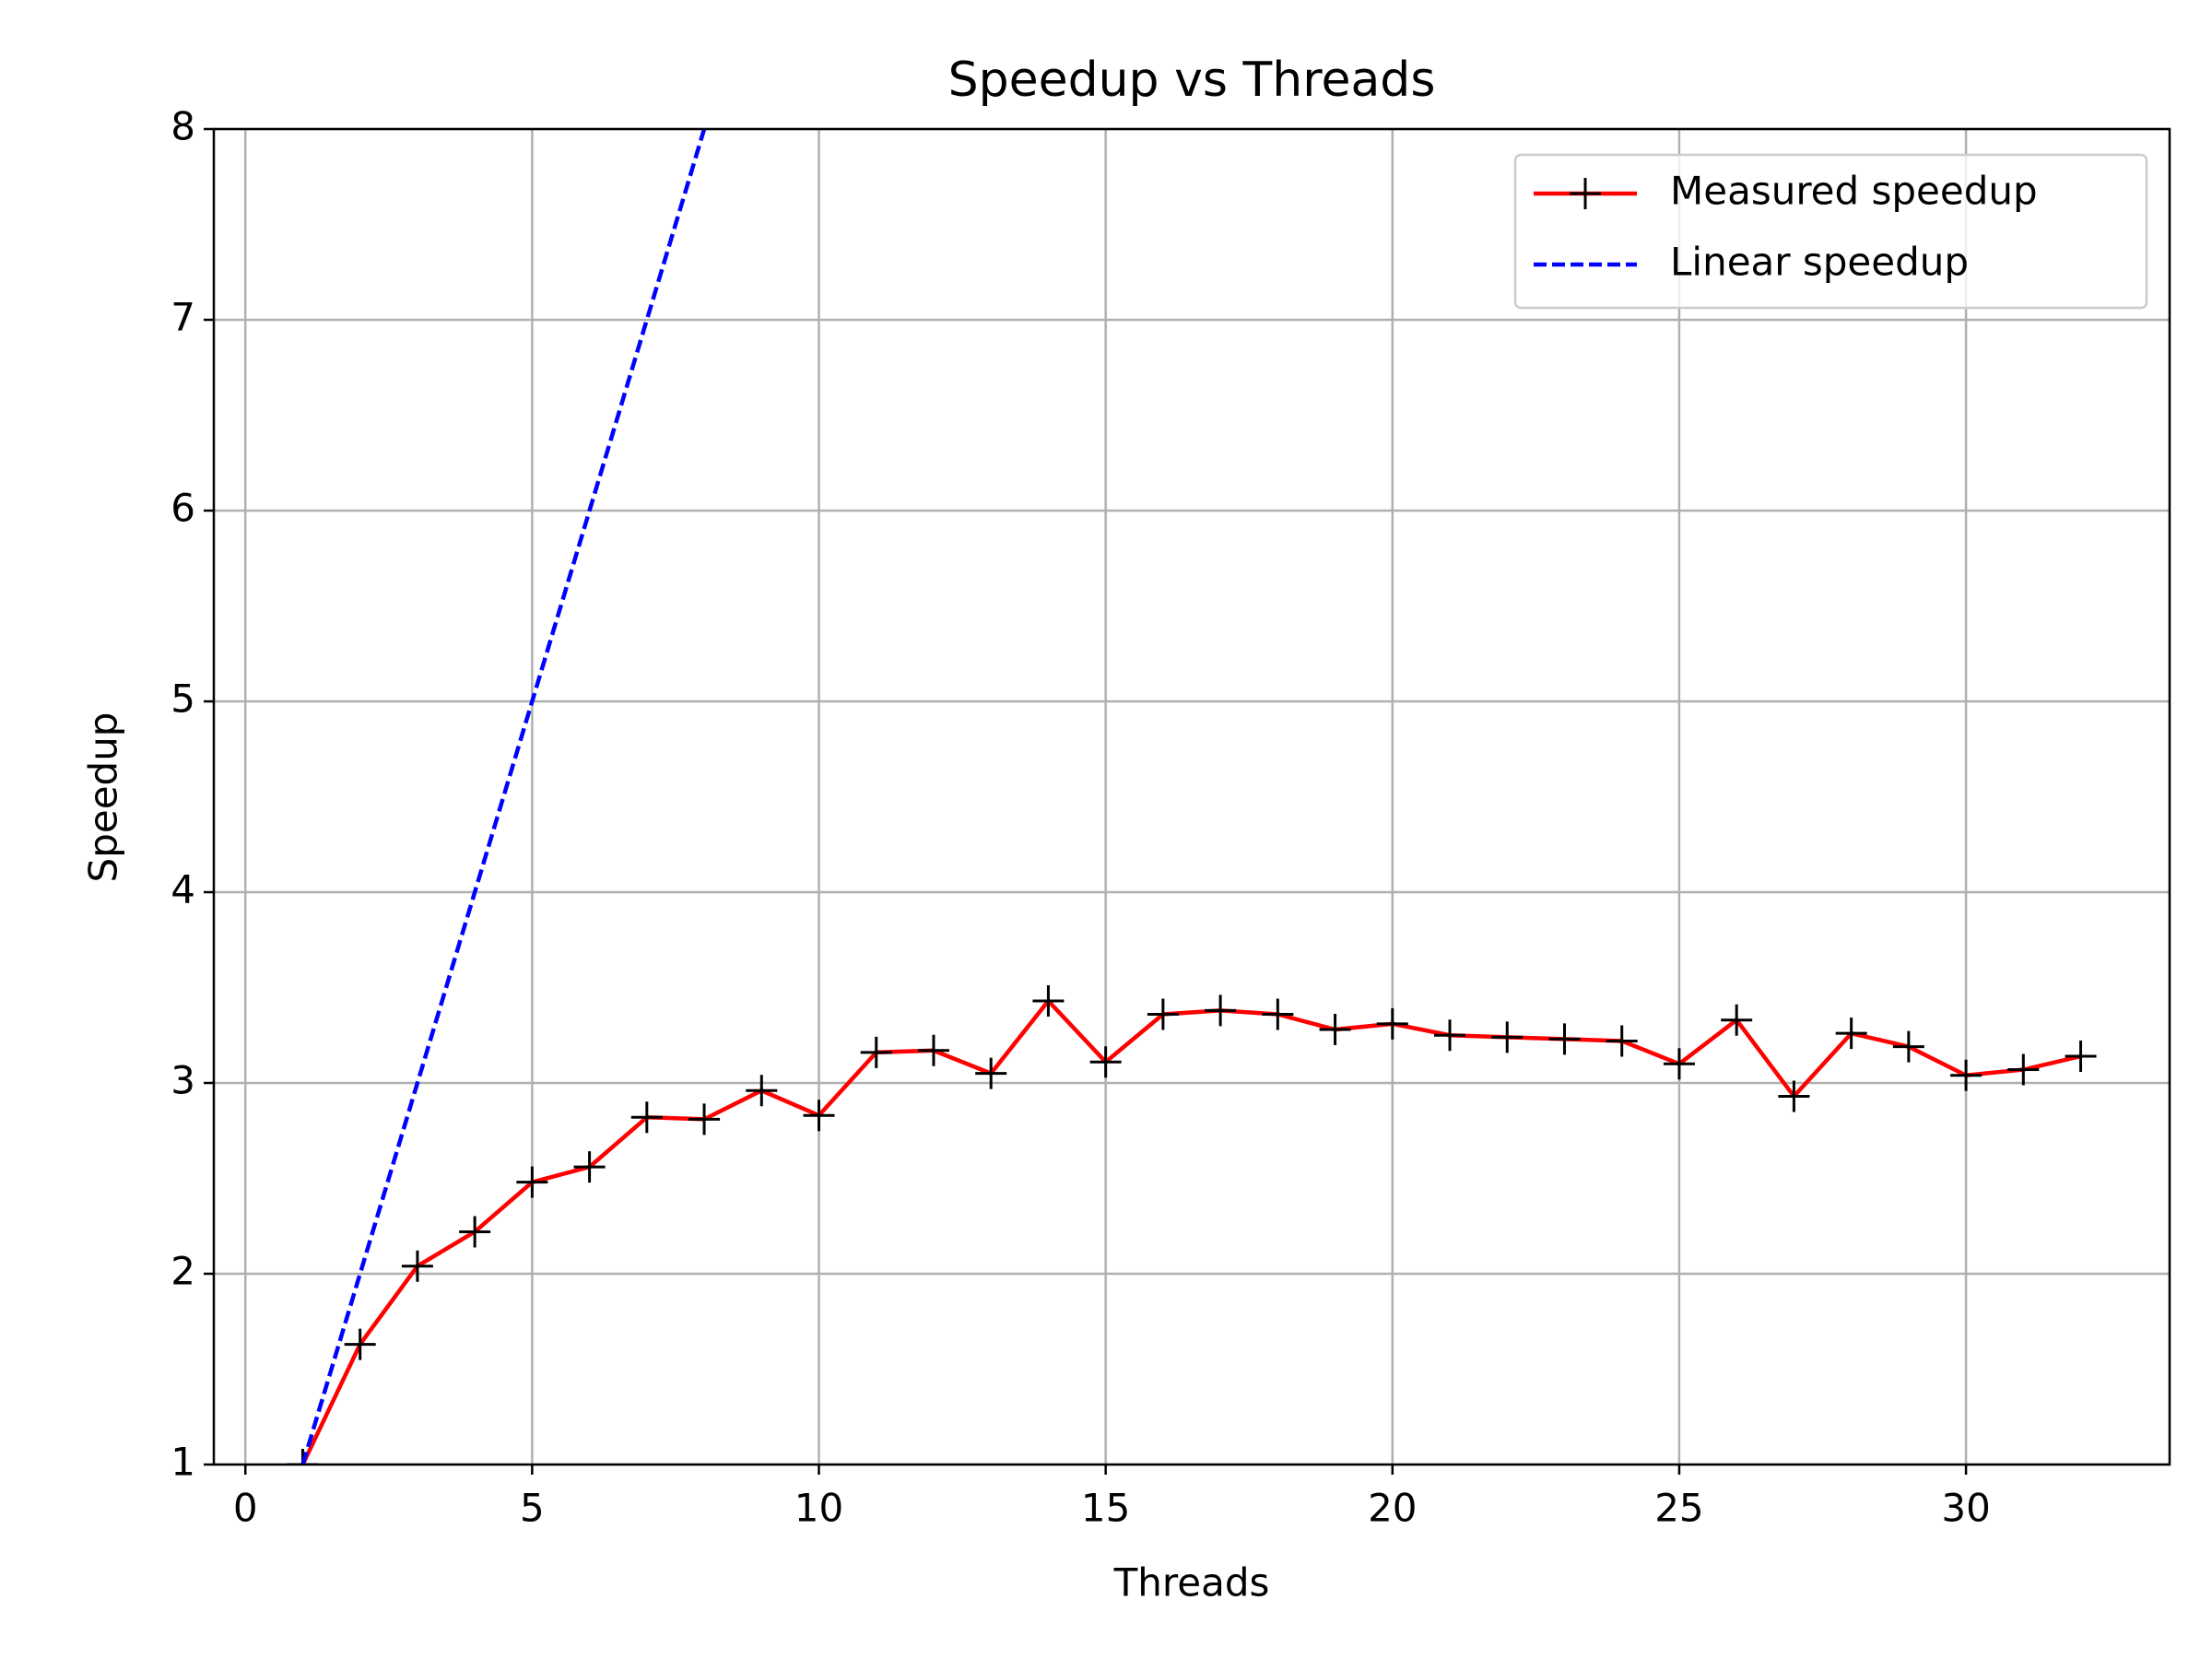 This screenshot has height=1659, width=2212. What do you see at coordinates (1819, 262) in the screenshot?
I see `legend-label: Linear speedup` at bounding box center [1819, 262].